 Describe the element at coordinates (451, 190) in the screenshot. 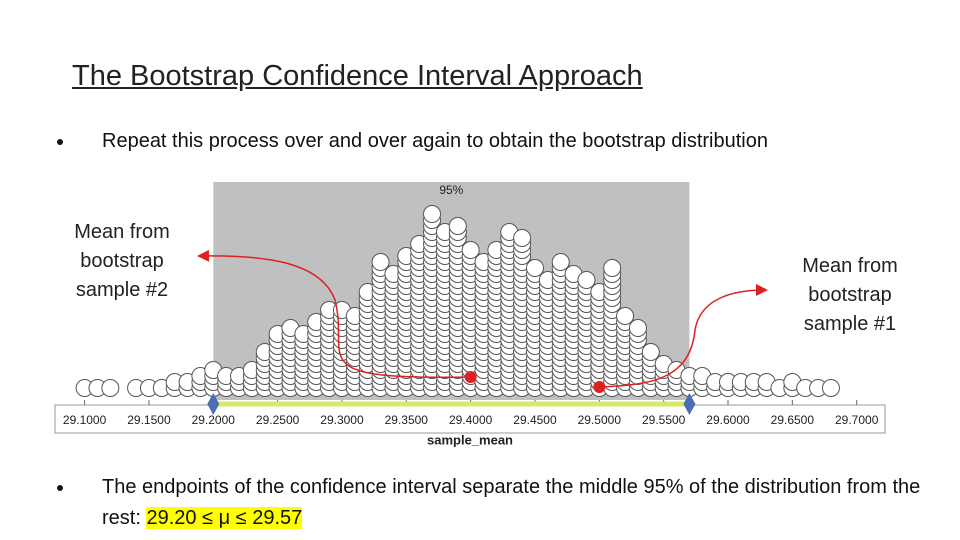

I see `interval-label: 95%` at that location.